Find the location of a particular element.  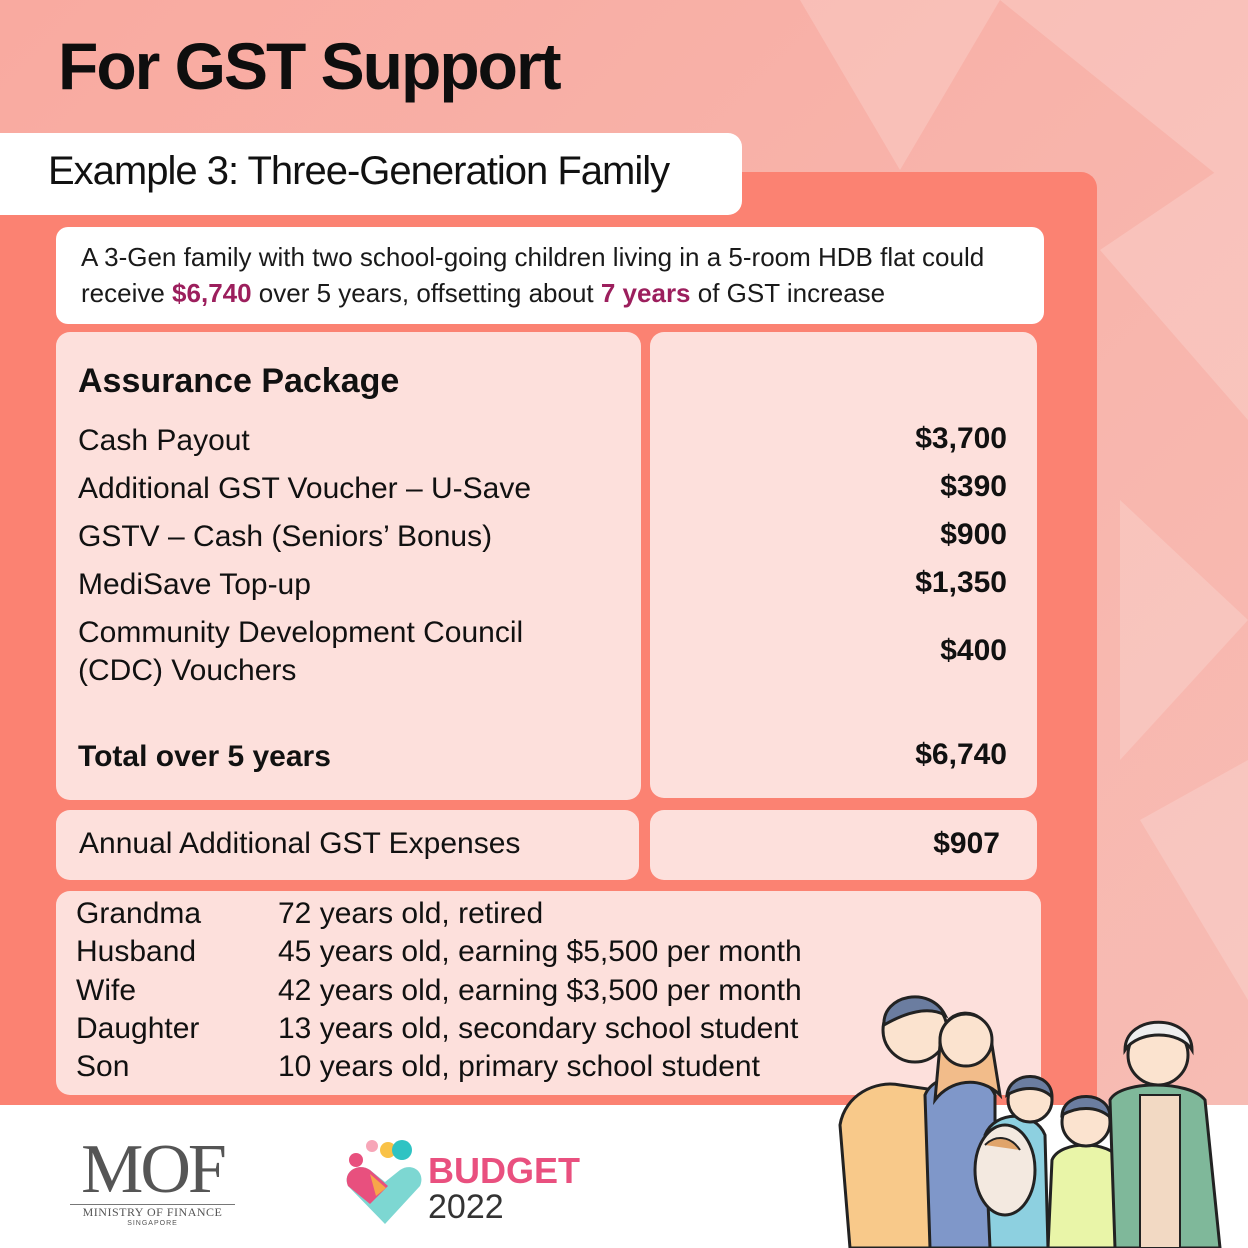

family-member-desc: 10 years old, primary school student is located at coordinates (519, 1066).